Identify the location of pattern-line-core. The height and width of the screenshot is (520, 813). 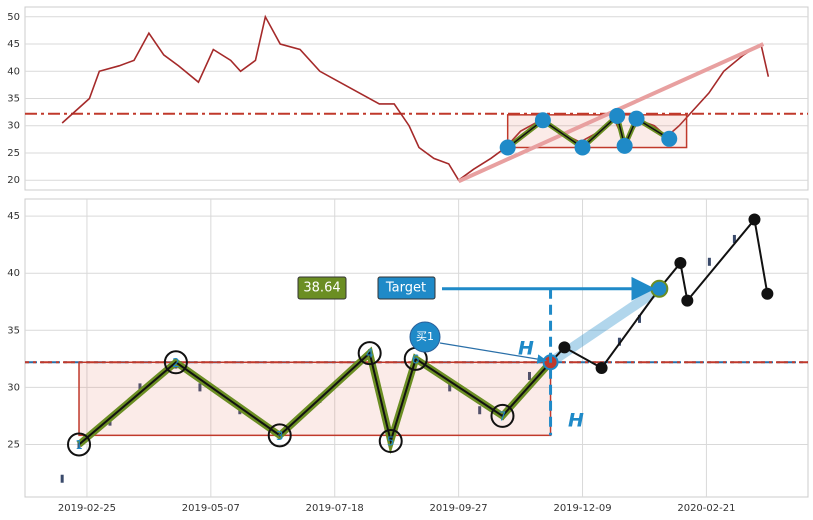
(315, 398).